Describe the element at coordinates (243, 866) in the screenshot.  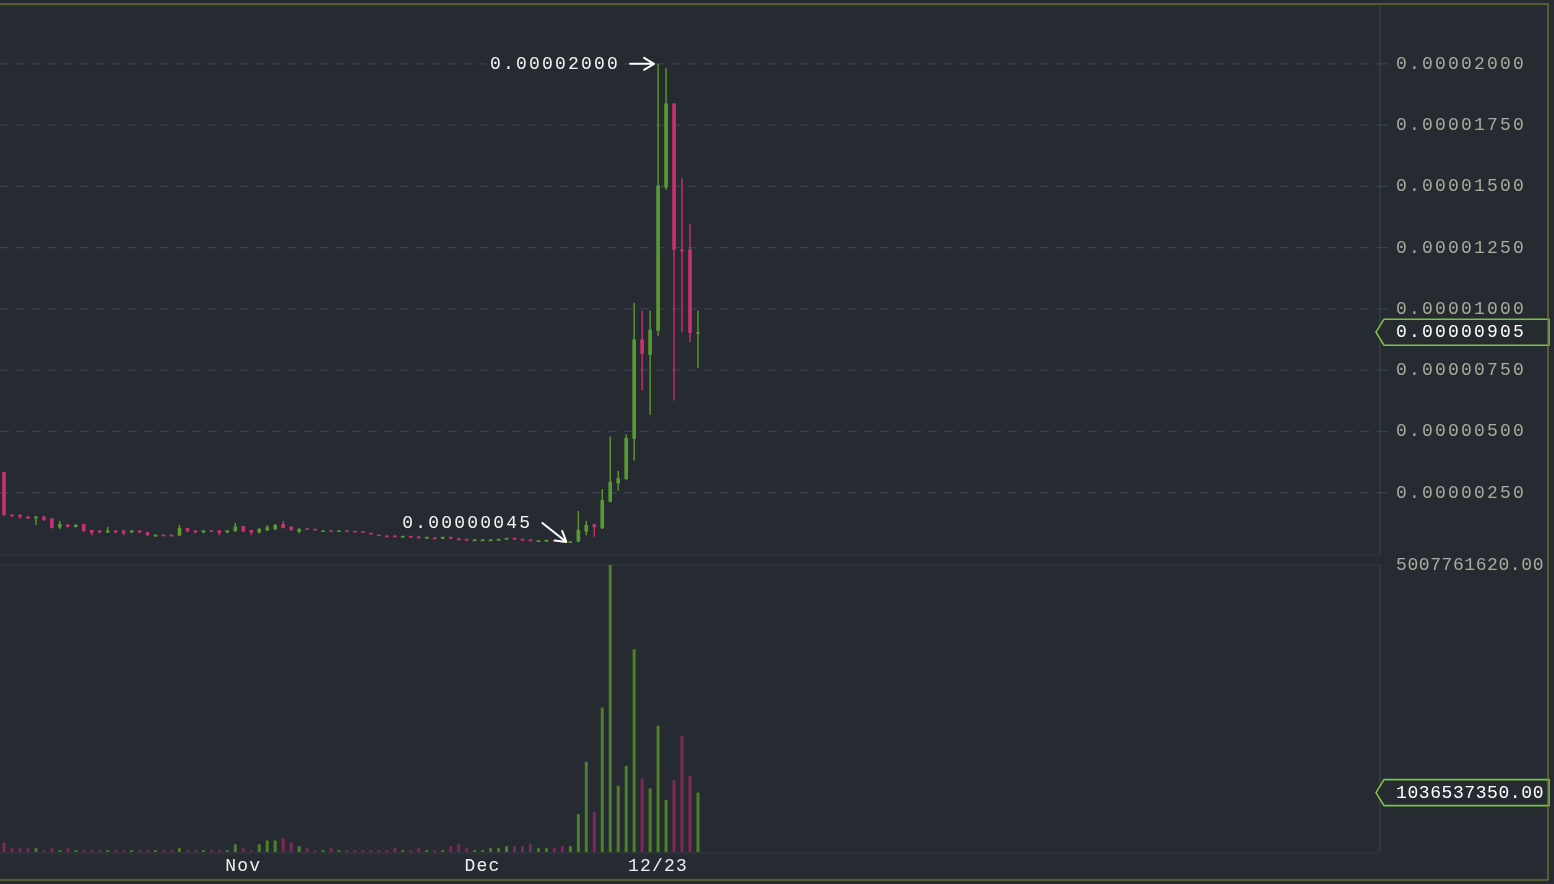
I see `x-tick-label: Nov` at that location.